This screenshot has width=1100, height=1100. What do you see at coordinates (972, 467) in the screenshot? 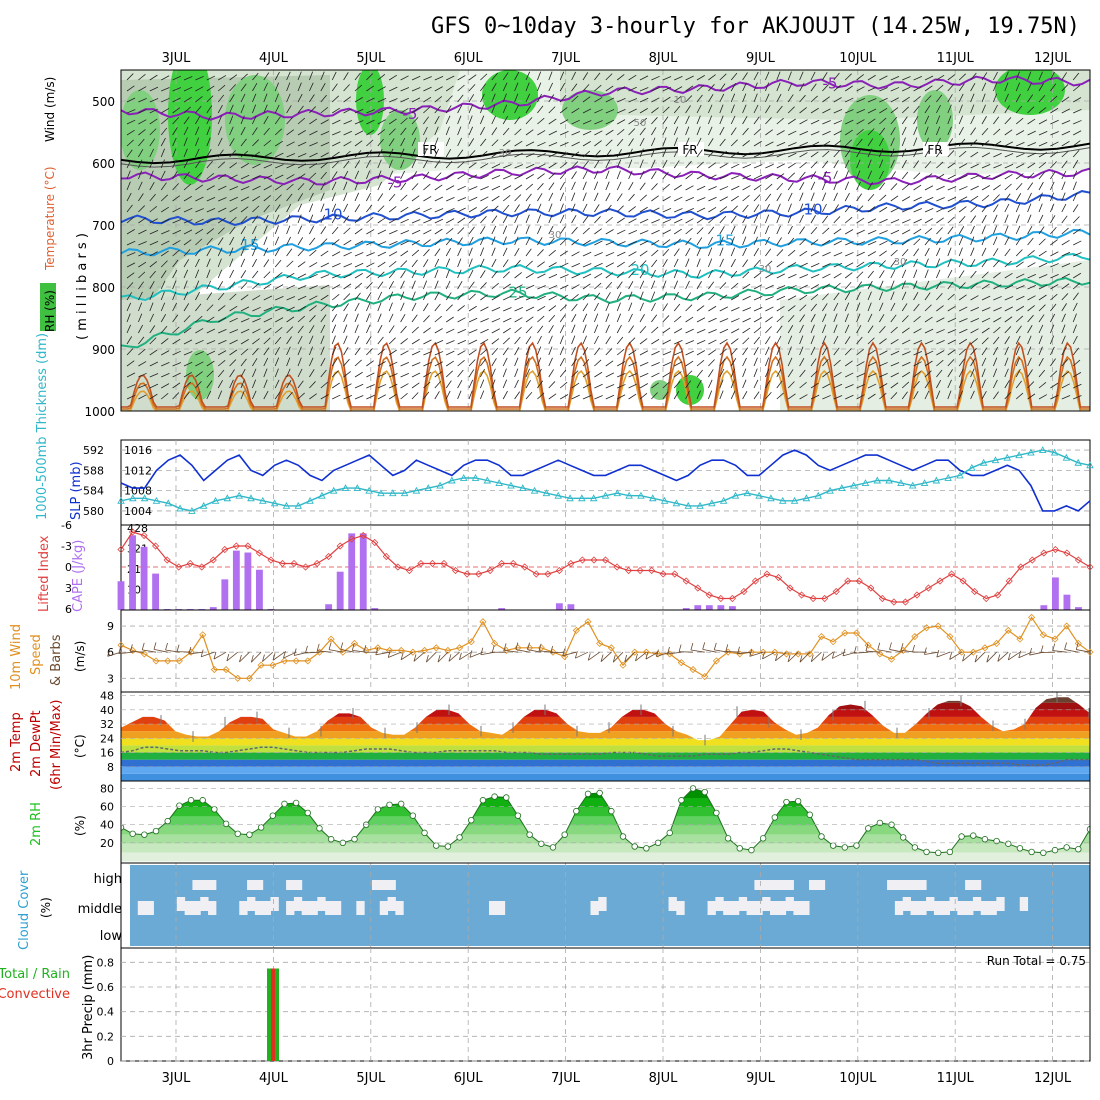
I see `thickness-marker` at bounding box center [972, 467].